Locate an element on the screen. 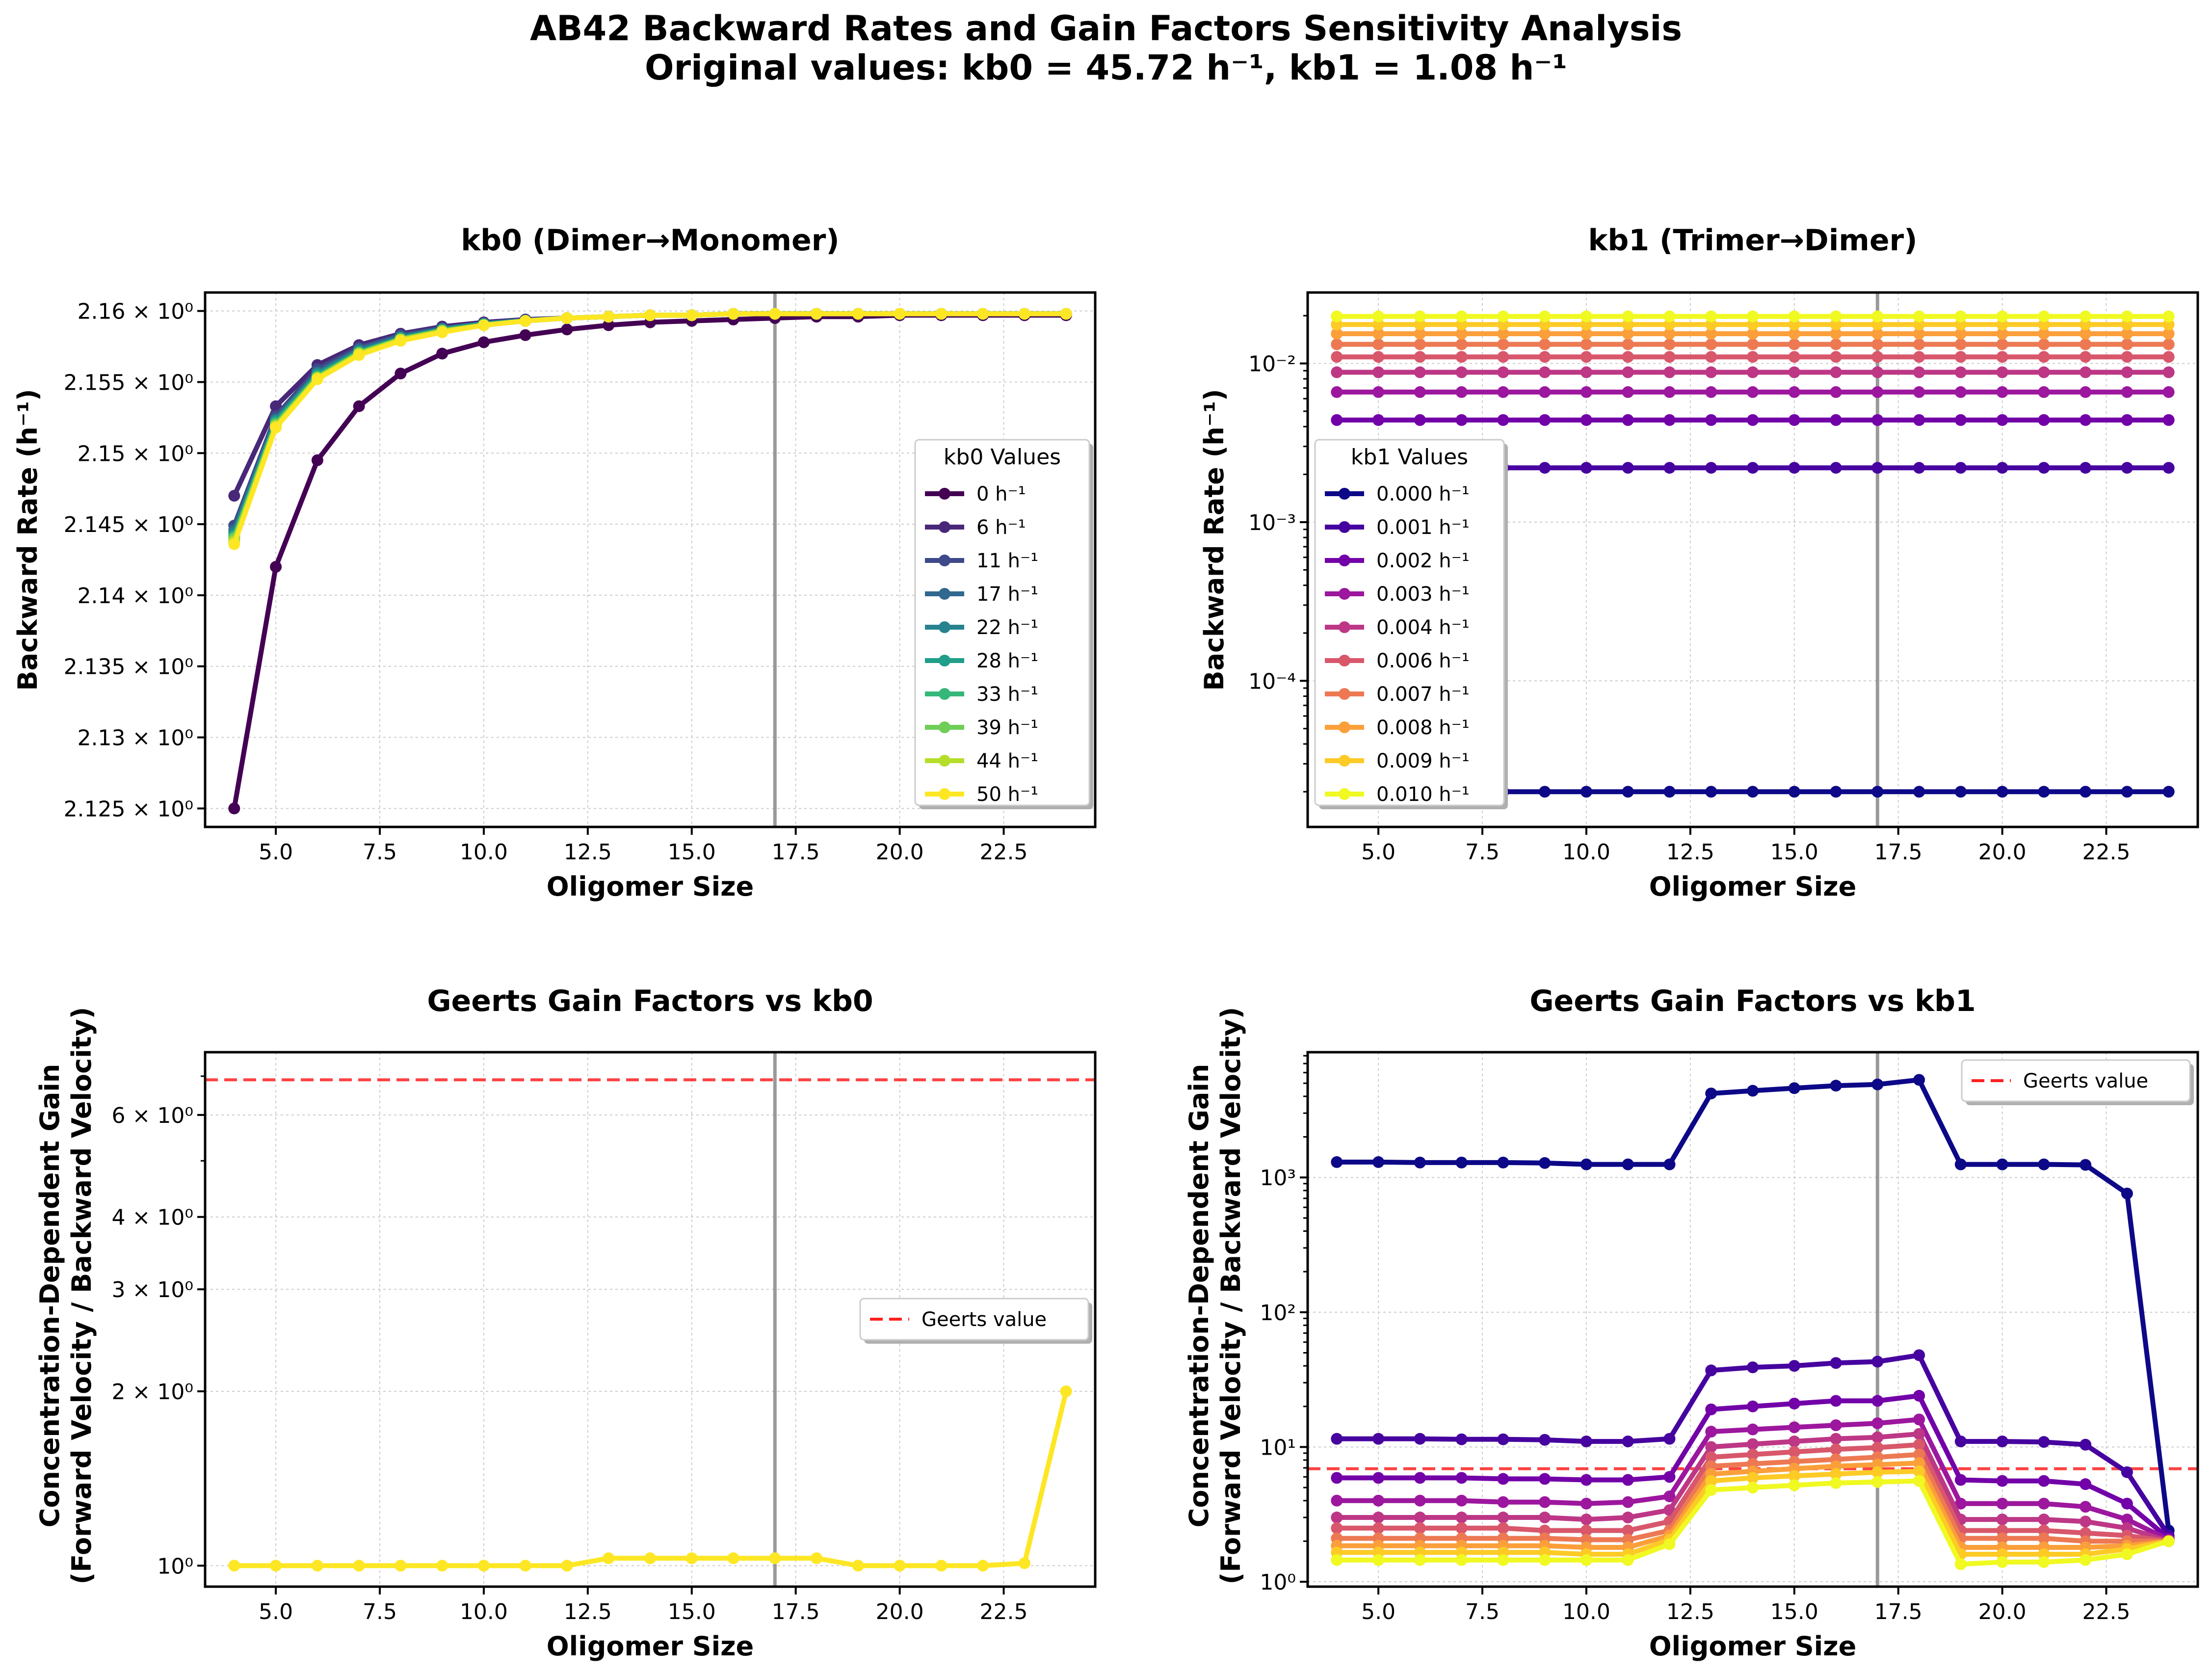 Image resolution: width=2212 pixels, height=1674 pixels. y-axis-label: Backward Rate (h⁻¹) is located at coordinates (27, 540).